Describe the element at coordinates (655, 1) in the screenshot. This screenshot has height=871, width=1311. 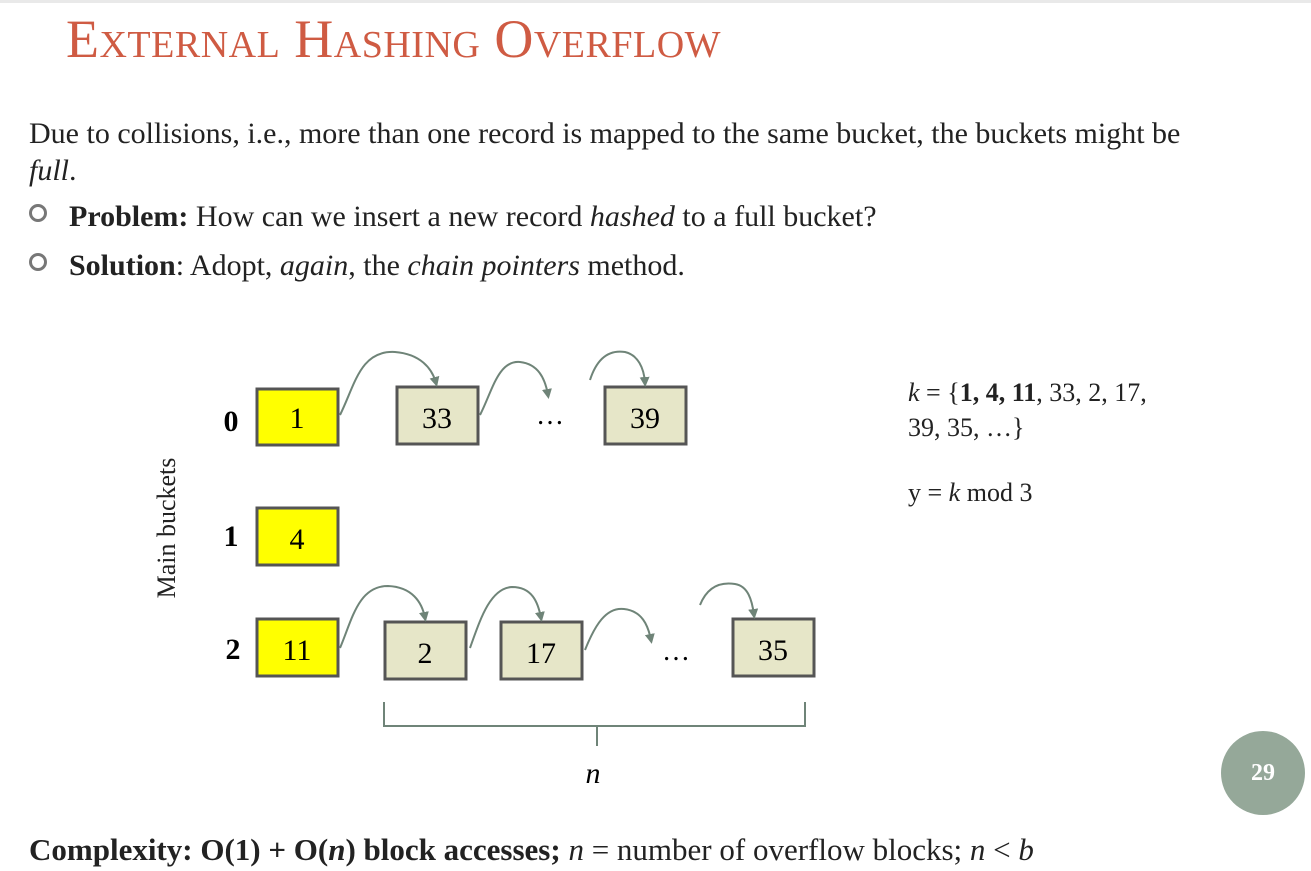
I see `top-divider` at that location.